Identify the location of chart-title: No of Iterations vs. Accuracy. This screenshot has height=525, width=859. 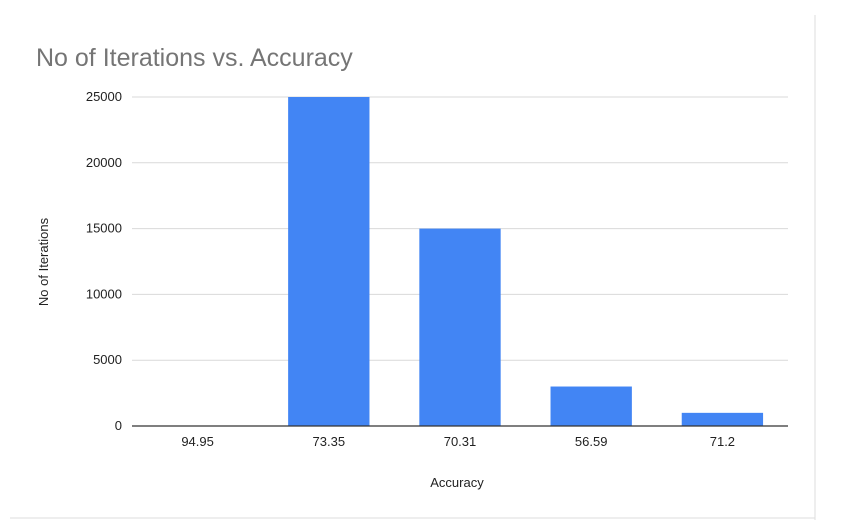
(194, 58).